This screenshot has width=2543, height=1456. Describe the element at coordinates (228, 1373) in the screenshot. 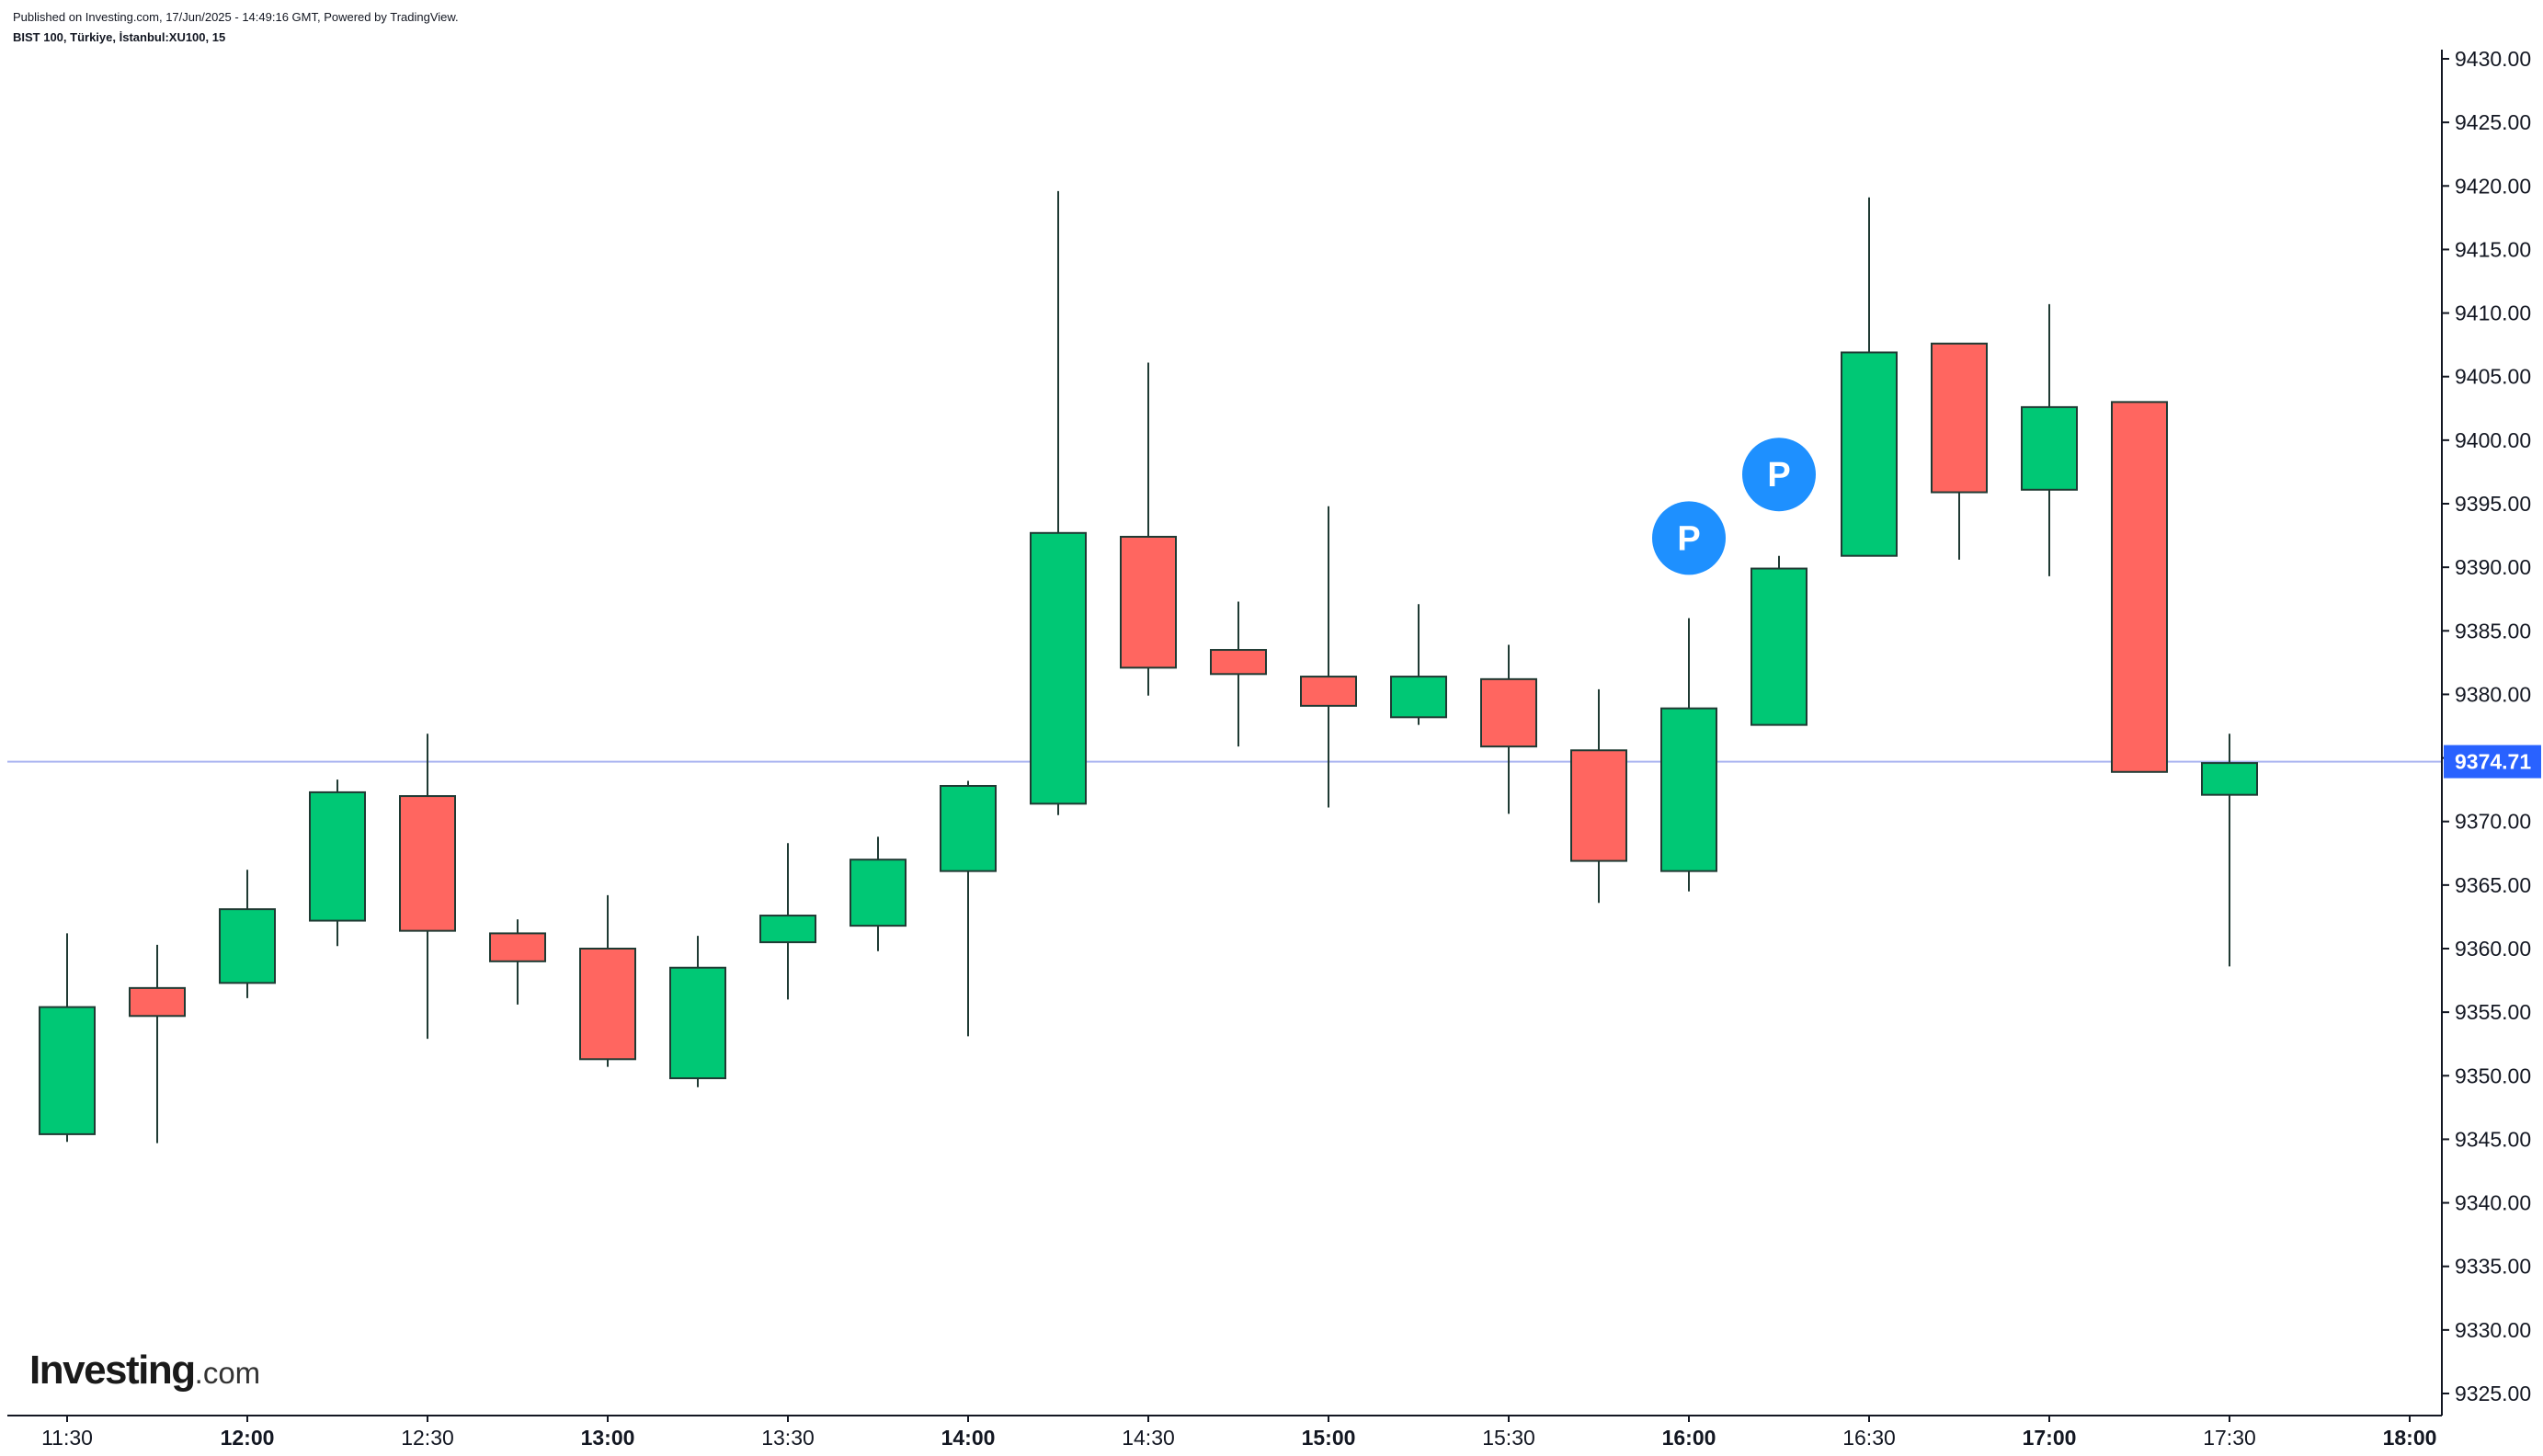

I see `logo-suffix: .com` at that location.